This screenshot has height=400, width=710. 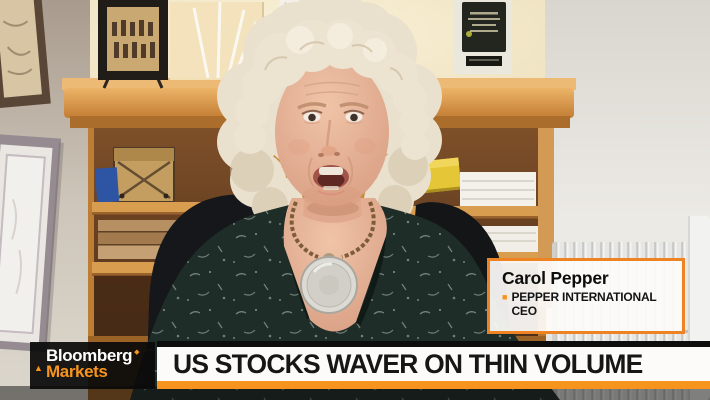 I want to click on hair-front, so click(x=331, y=89).